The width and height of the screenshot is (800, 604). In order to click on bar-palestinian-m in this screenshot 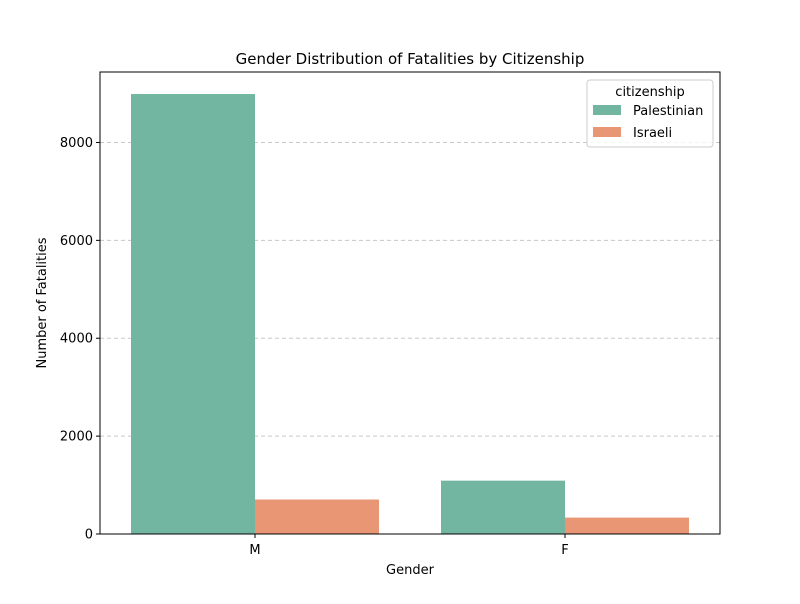, I will do `click(193, 314)`.